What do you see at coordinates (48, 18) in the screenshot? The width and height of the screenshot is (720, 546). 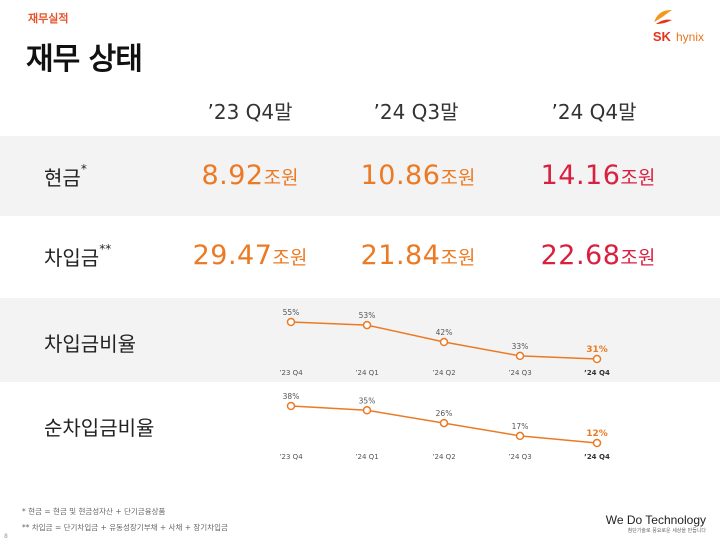 I see `section-label: 재무실적` at bounding box center [48, 18].